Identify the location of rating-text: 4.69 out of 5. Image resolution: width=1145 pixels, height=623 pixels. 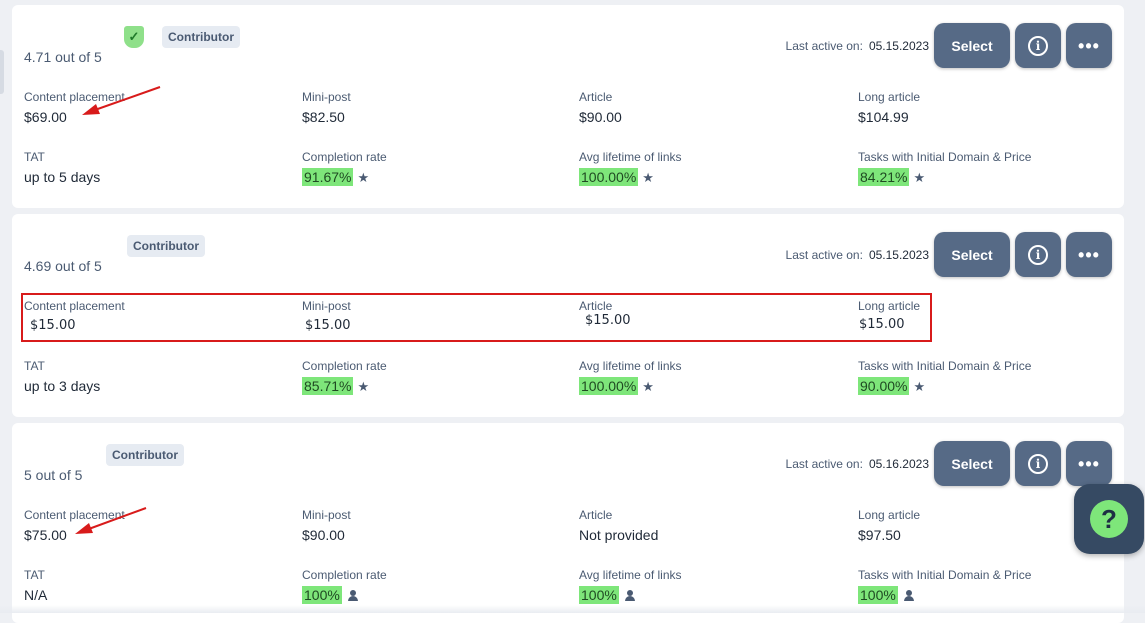
(63, 266).